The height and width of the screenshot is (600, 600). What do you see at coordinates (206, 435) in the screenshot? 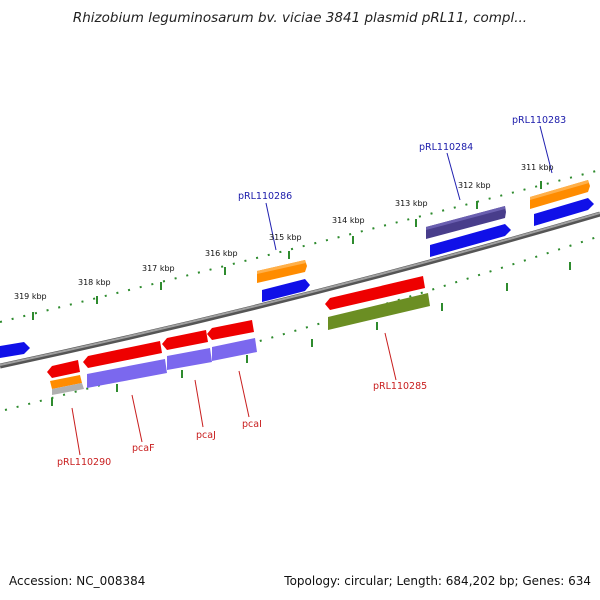
I see `gene-label-pcaJ: pcaJ` at bounding box center [206, 435].